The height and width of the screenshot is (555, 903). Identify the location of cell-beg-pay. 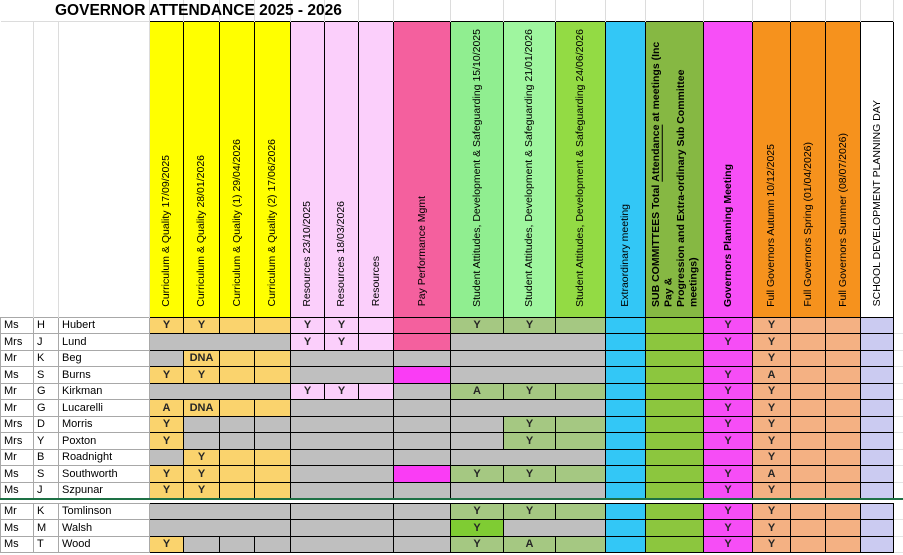
(422, 358).